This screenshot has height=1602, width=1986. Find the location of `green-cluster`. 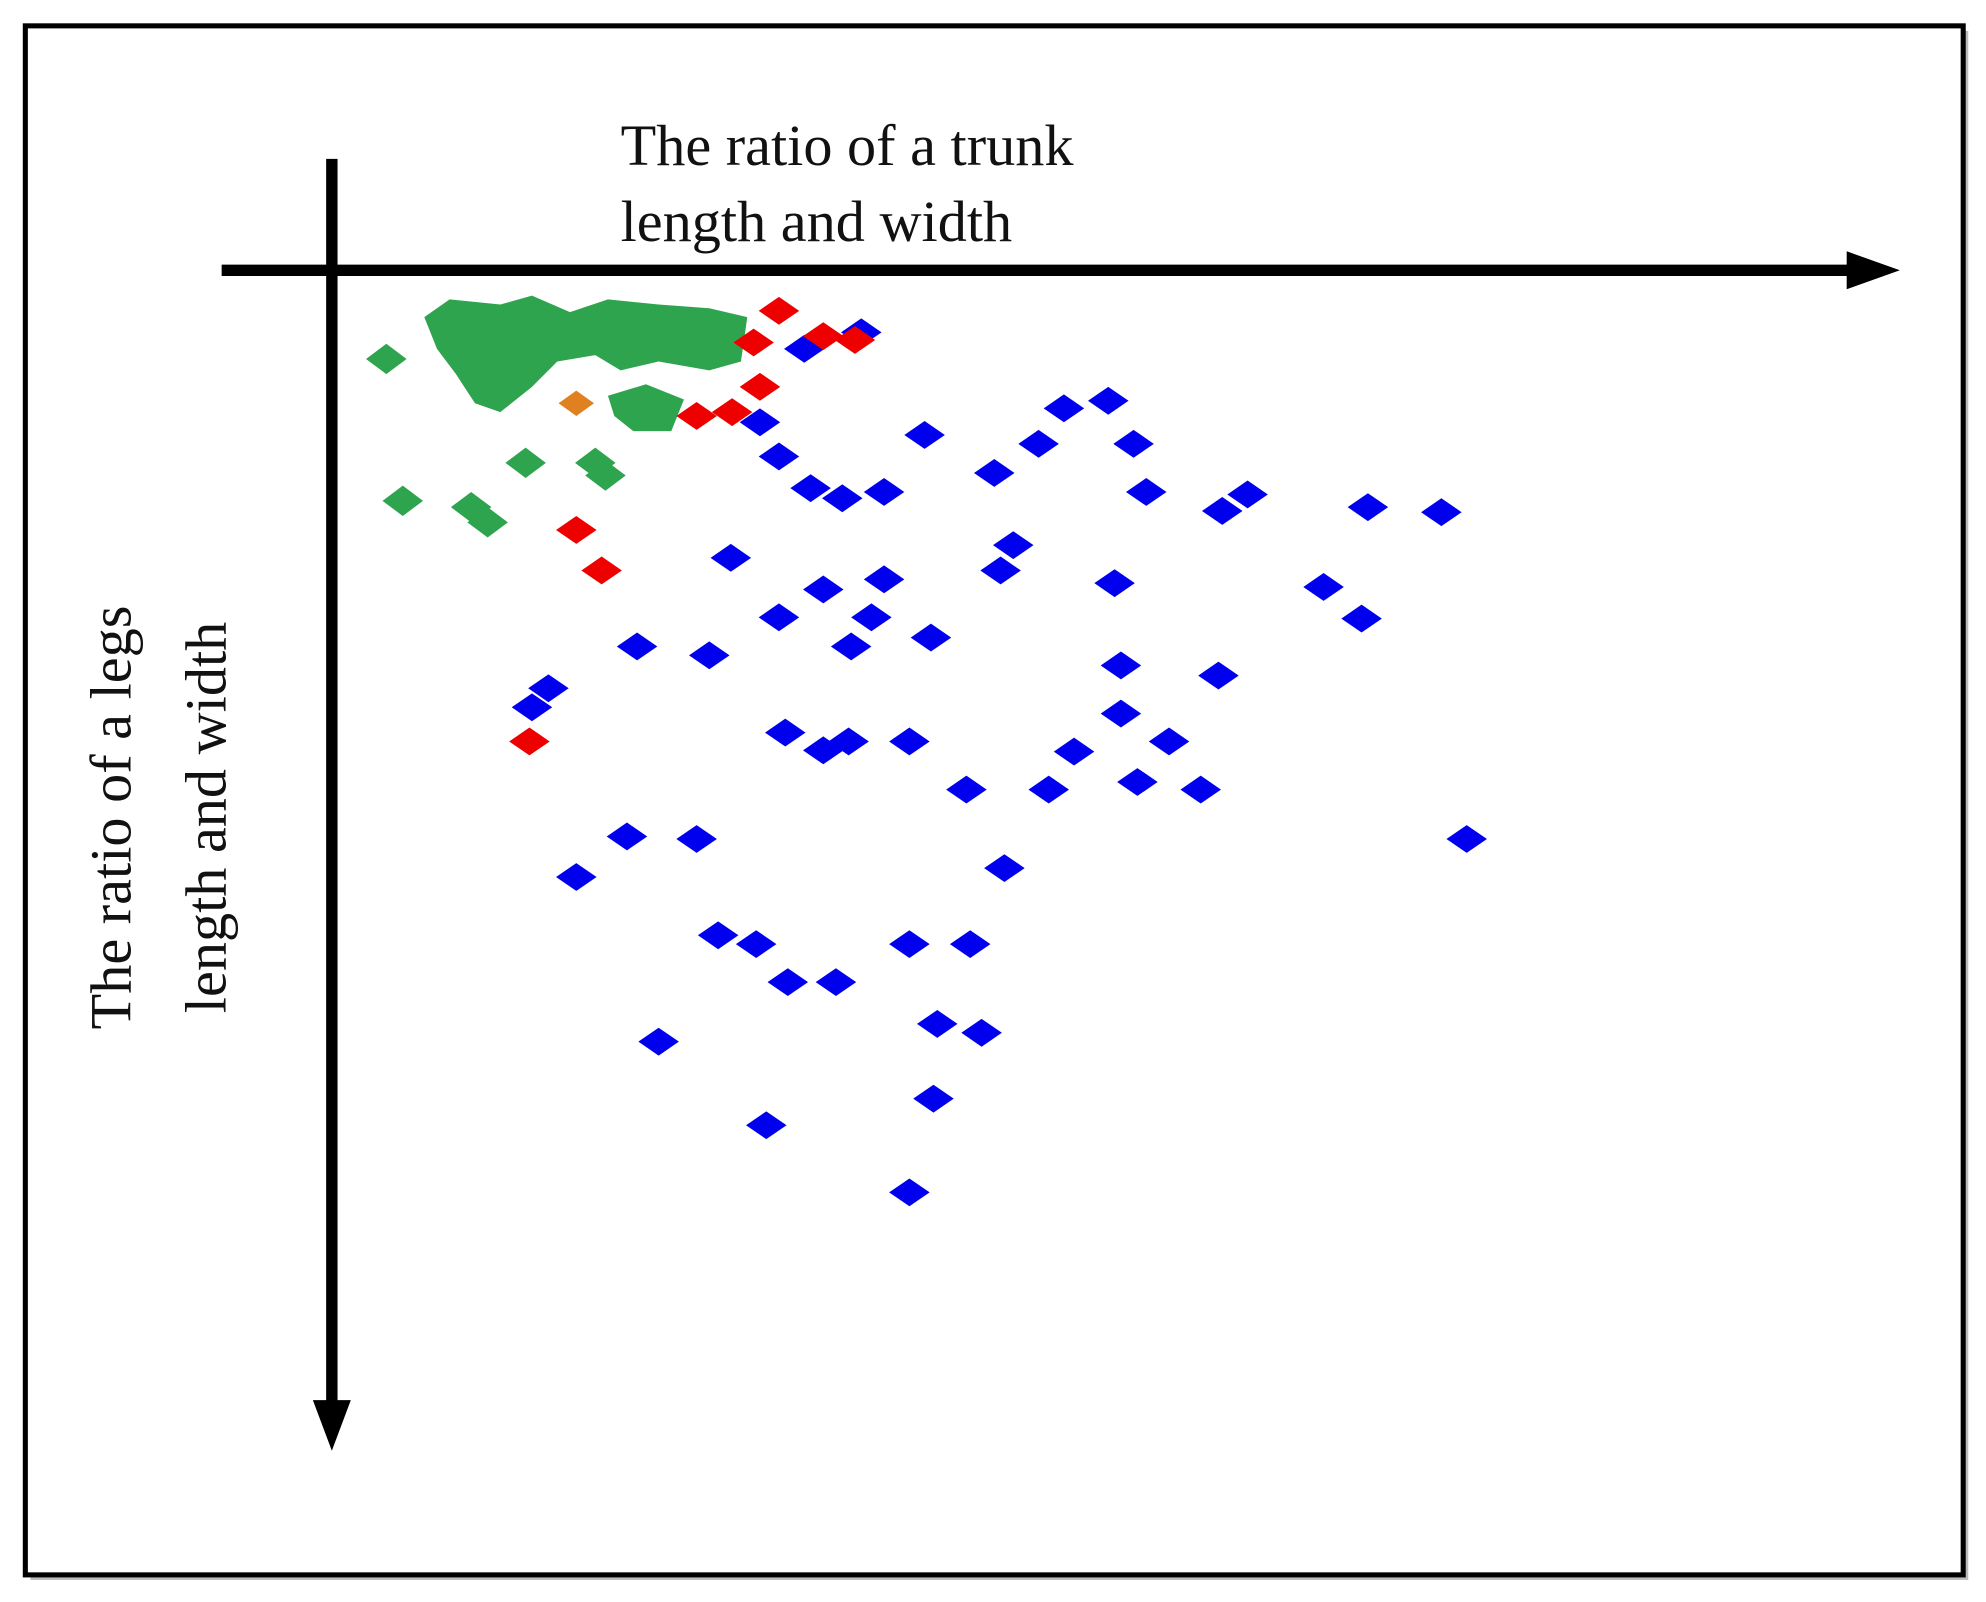

green-cluster is located at coordinates (645, 408).